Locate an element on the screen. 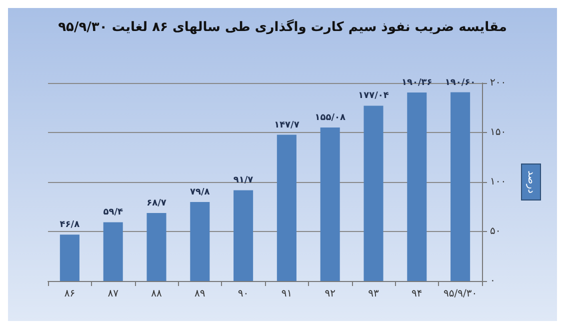  y-tick-label: ۰ is located at coordinates (493, 281).